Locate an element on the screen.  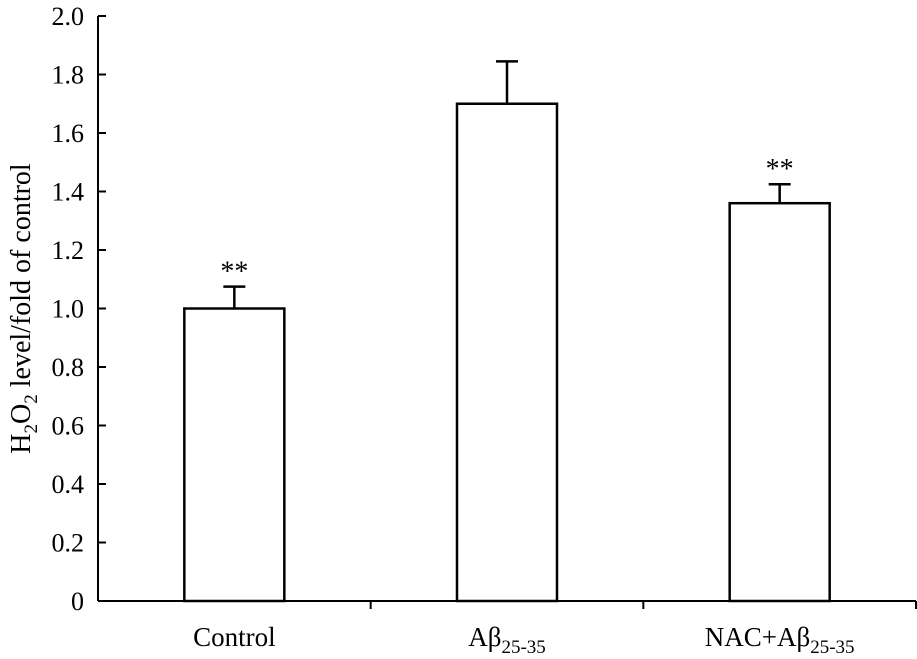
y-tick-label: 1.0 is located at coordinates (68, 309).